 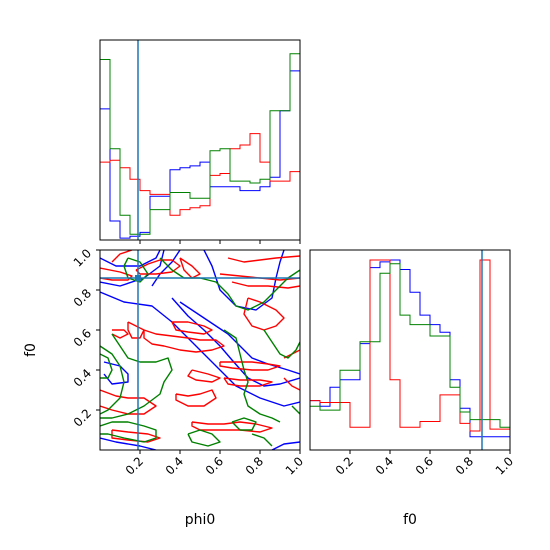 What do you see at coordinates (200, 174) in the screenshot?
I see `phi0-hist-red-series` at bounding box center [200, 174].